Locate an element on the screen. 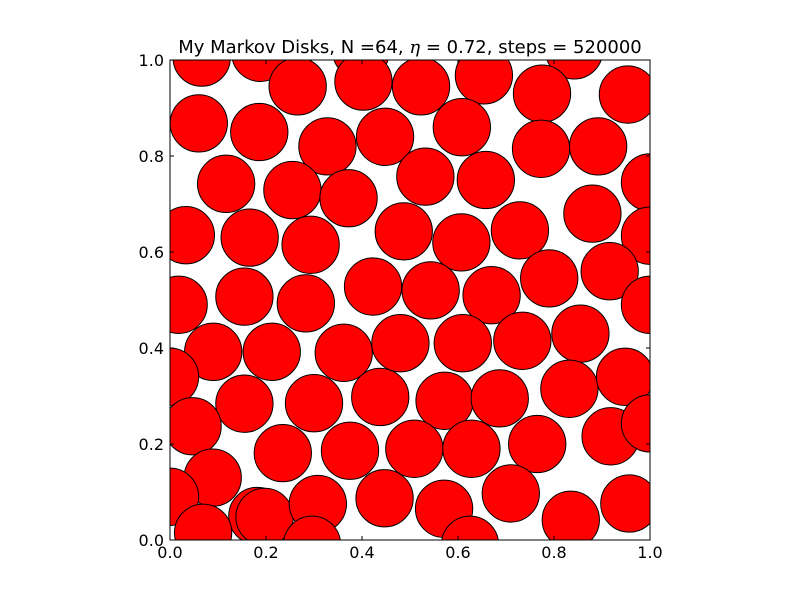  y-tick-label: 0.2 is located at coordinates (151, 444).